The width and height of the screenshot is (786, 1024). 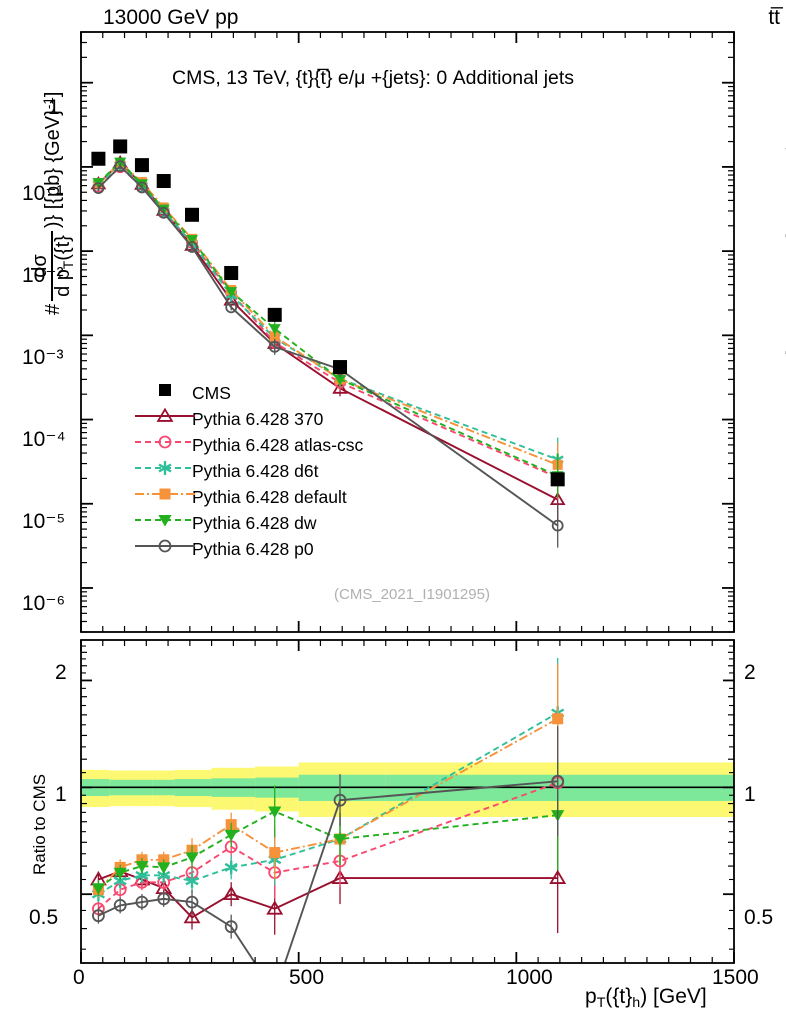 What do you see at coordinates (44, 603) in the screenshot?
I see `ytick-1e-6: 10⁻⁶` at bounding box center [44, 603].